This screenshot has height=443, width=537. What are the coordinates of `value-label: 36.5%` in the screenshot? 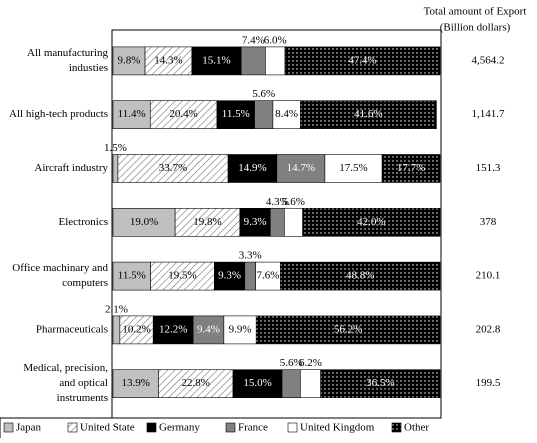 It's located at (380, 383).